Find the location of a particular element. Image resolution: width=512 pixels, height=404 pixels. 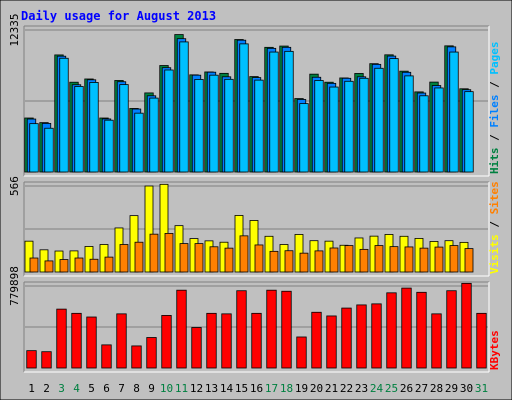

x-tick-label-day-15: 15 is located at coordinates (241, 388).